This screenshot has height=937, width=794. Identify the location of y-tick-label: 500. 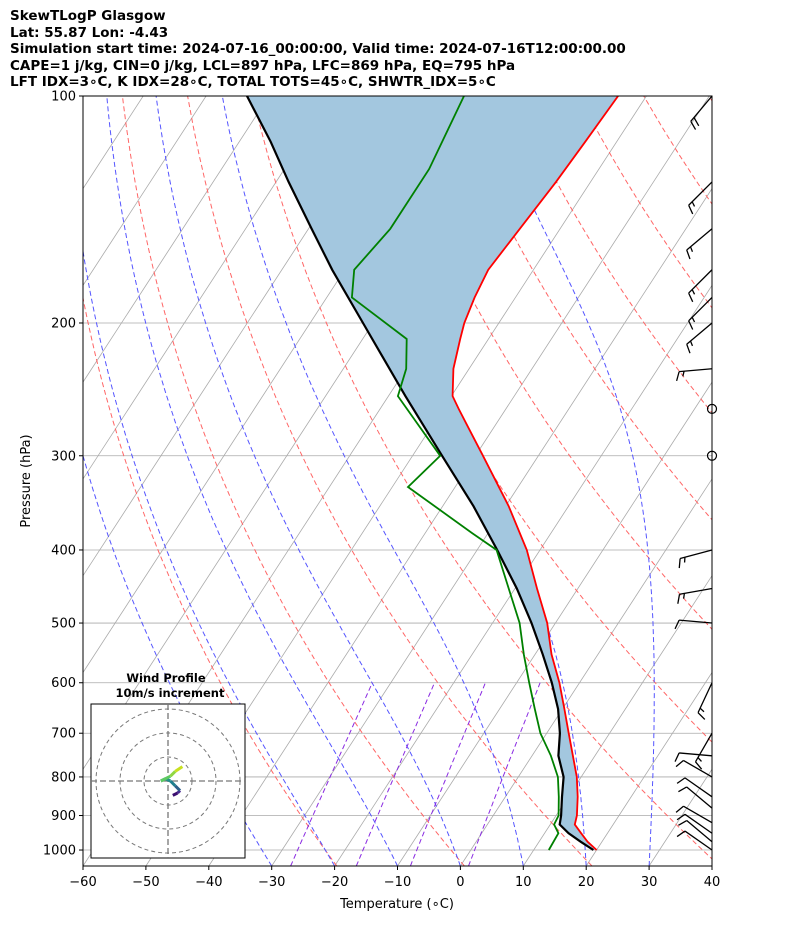
(63, 624).